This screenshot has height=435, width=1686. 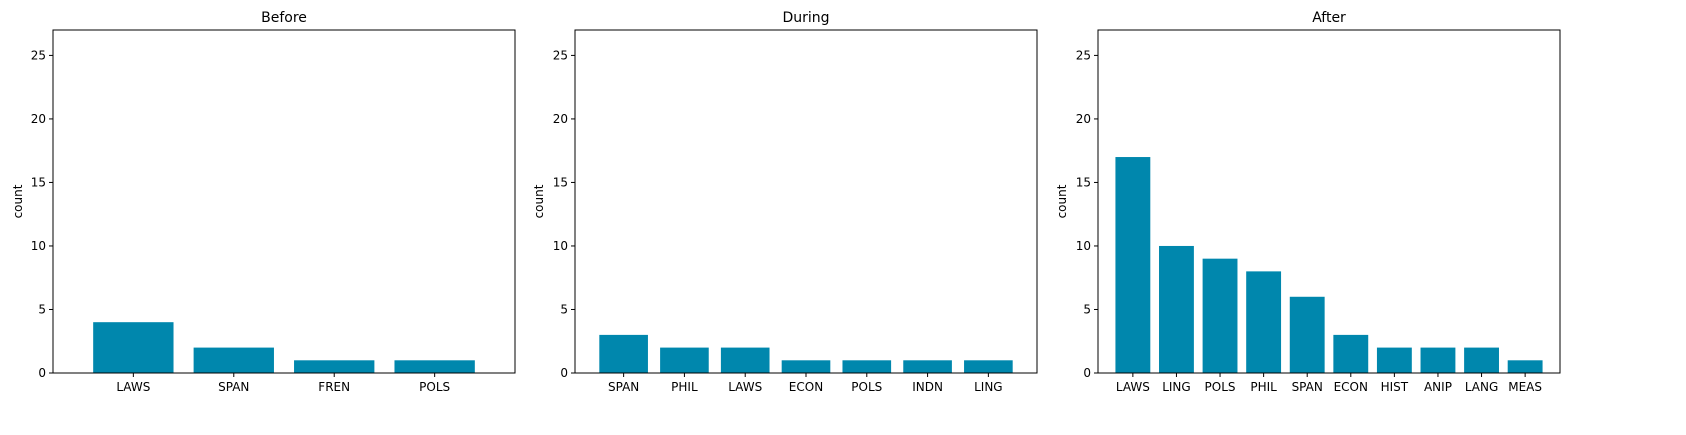 What do you see at coordinates (805, 18) in the screenshot?
I see `chart-title: During` at bounding box center [805, 18].